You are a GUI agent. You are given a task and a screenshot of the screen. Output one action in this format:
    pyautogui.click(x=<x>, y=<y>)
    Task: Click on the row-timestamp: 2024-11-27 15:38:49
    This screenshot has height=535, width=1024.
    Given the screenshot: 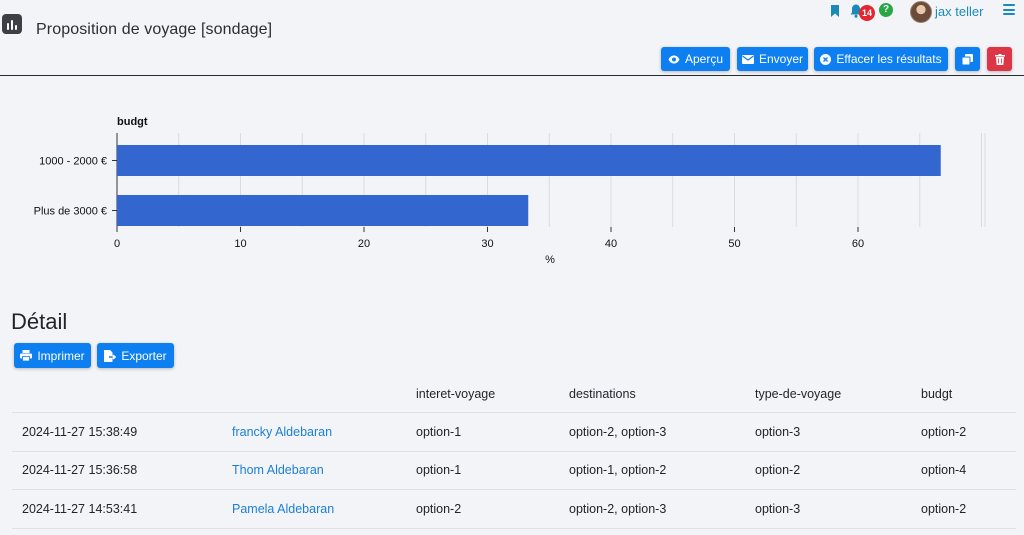 What is the action you would take?
    pyautogui.click(x=80, y=431)
    